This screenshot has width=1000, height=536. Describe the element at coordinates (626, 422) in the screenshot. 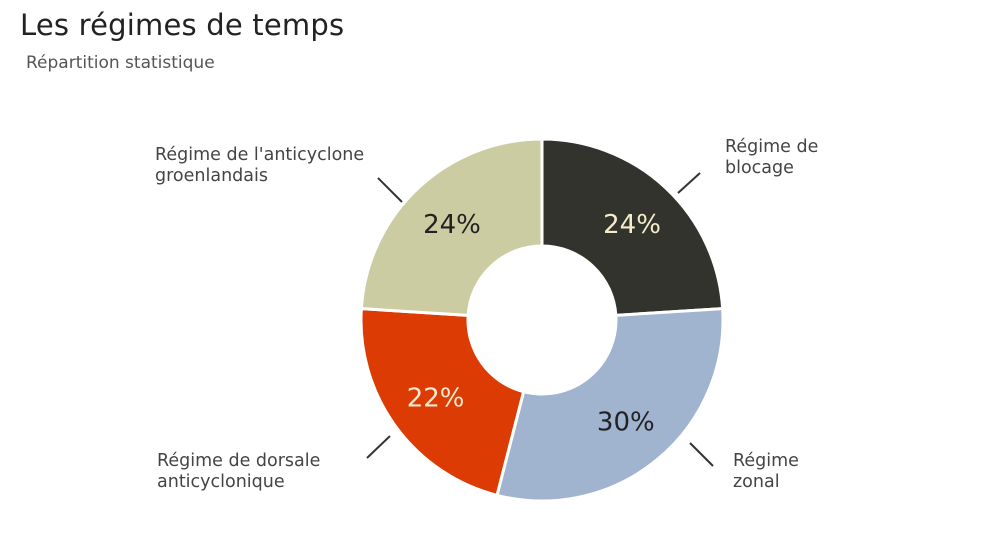

I see `slice-value-label-2: 30%` at that location.